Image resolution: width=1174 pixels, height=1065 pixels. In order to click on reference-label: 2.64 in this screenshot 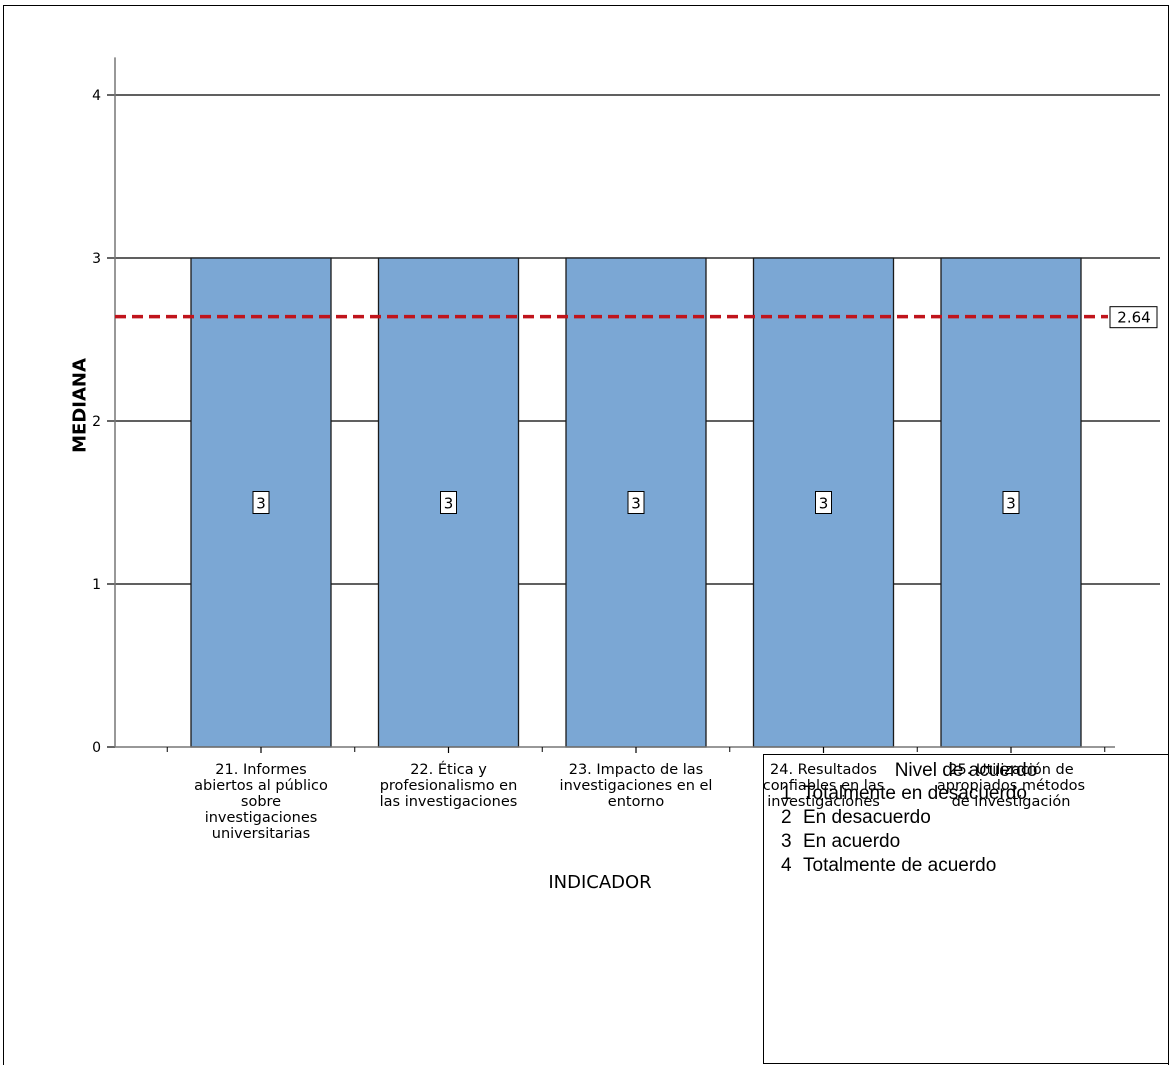, I will do `click(1133, 318)`.